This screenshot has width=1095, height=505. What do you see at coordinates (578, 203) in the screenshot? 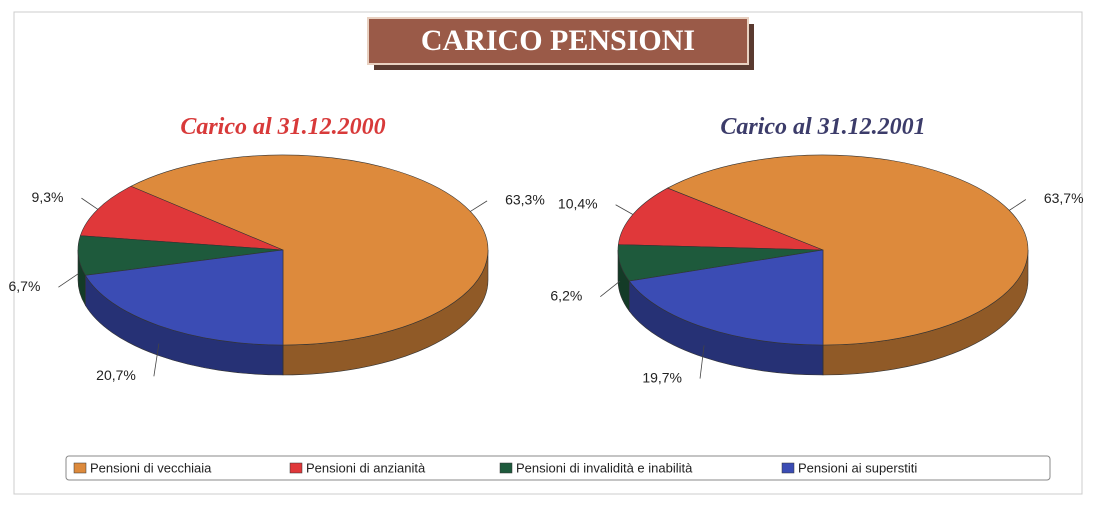
I see `data-label: 10,4%` at bounding box center [578, 203].